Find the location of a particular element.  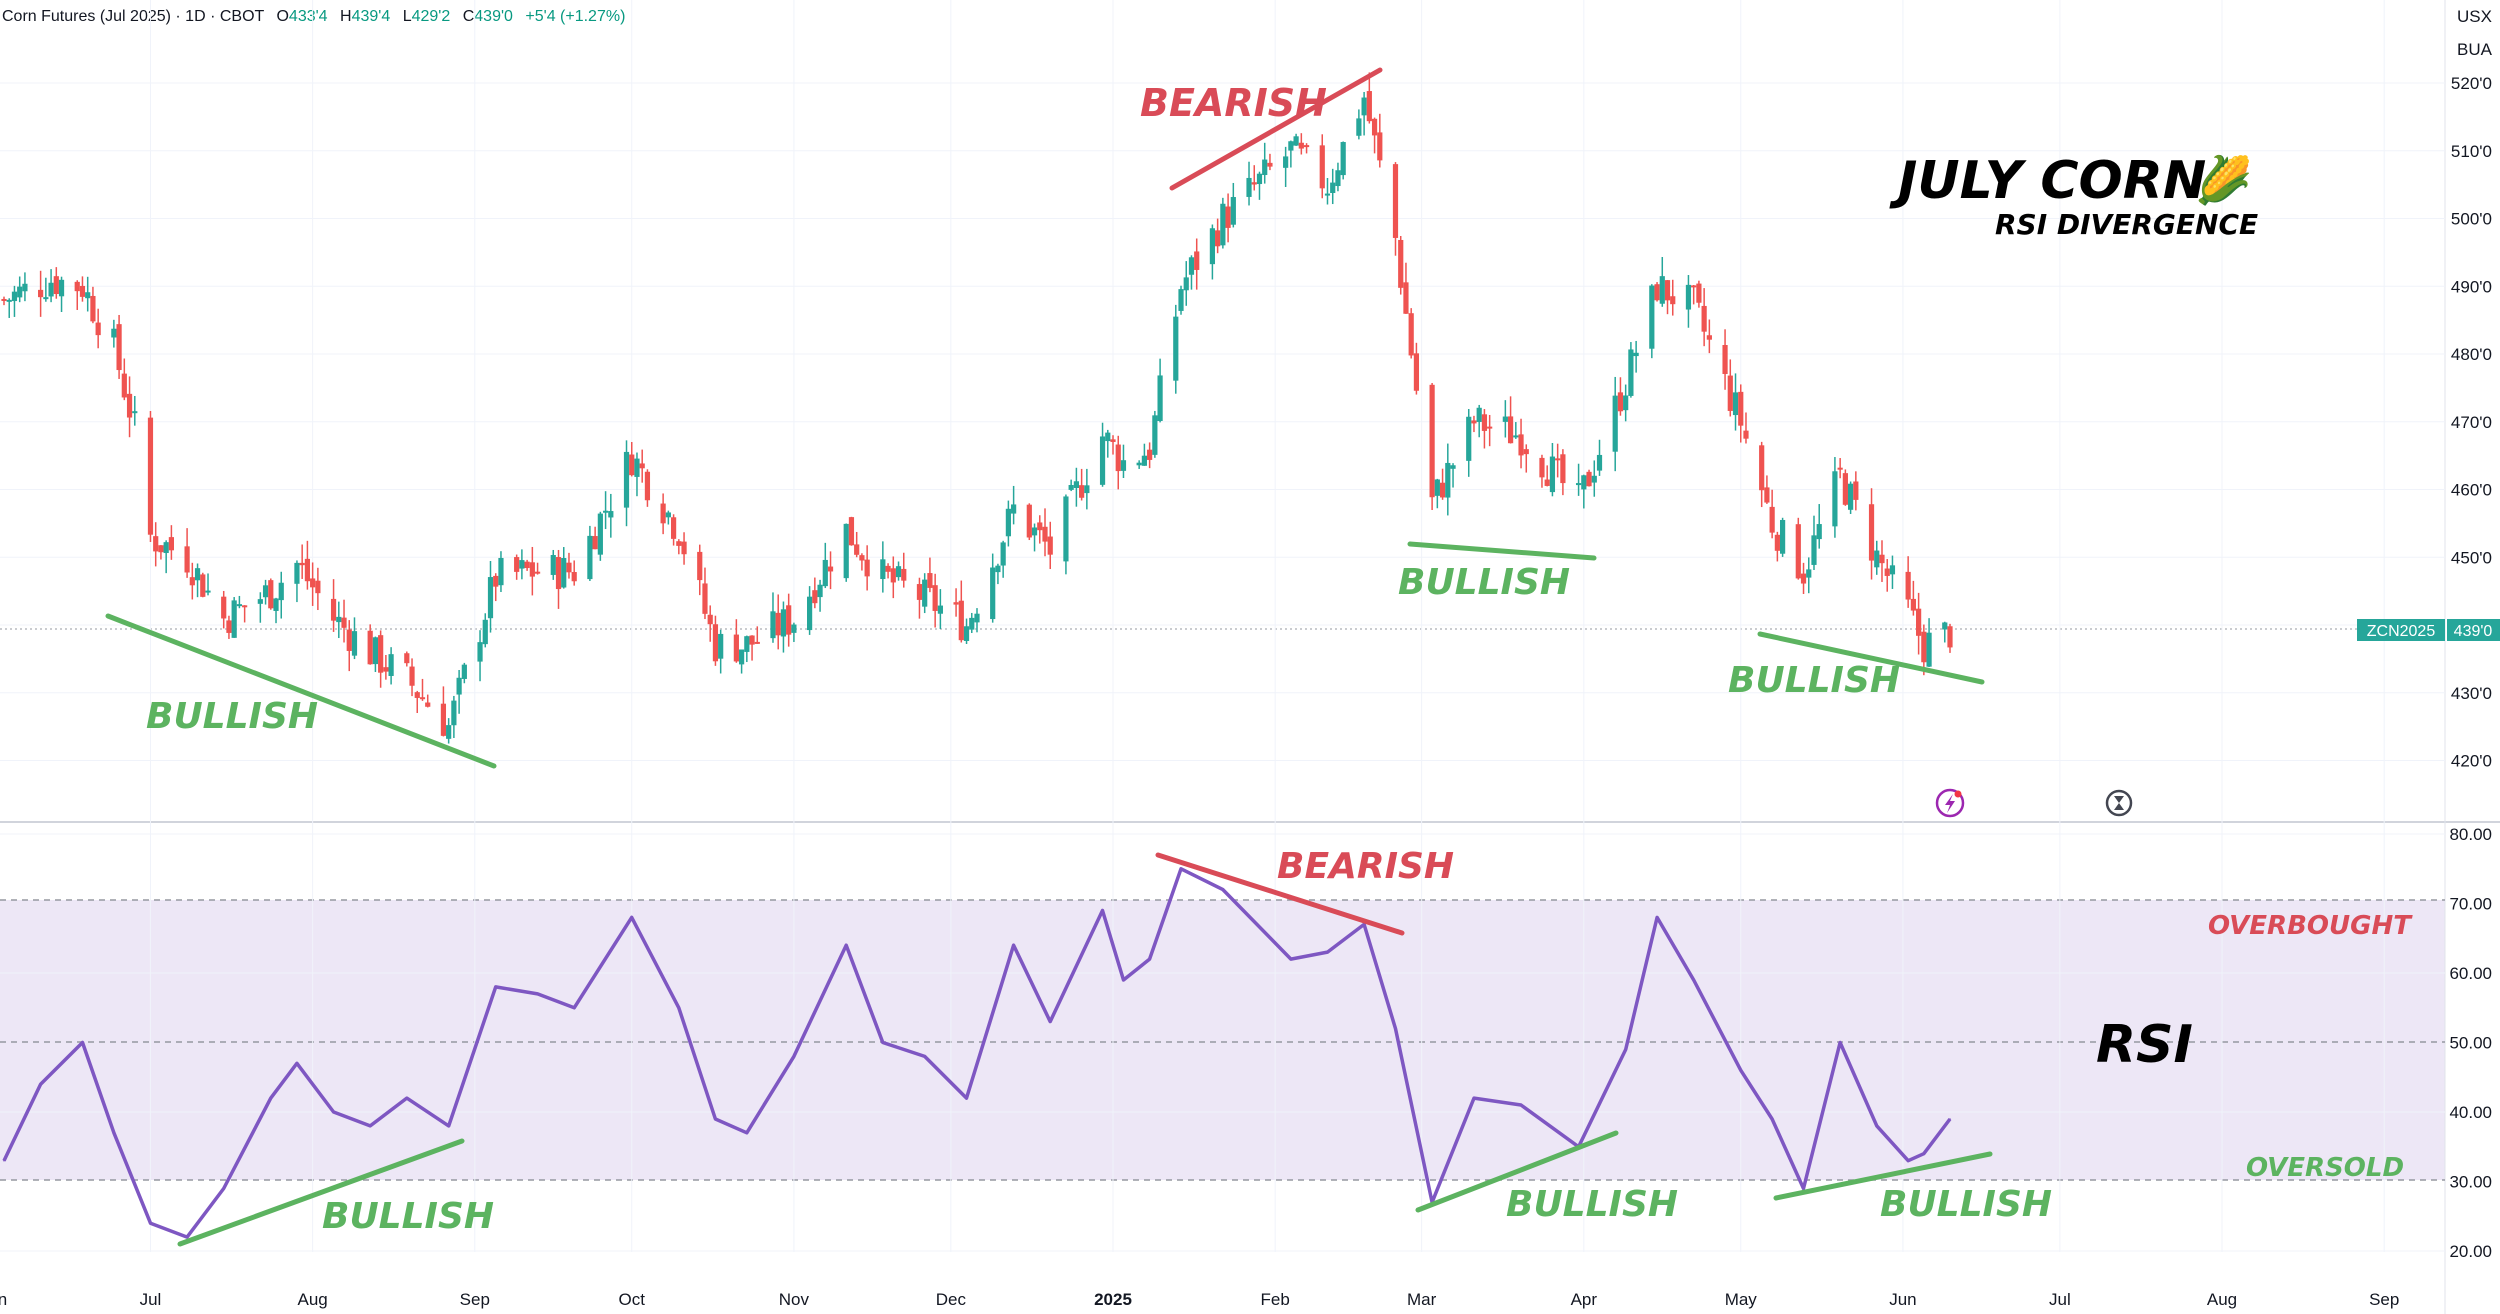

bullish-label-price-1: BULLISH is located at coordinates (232, 716).